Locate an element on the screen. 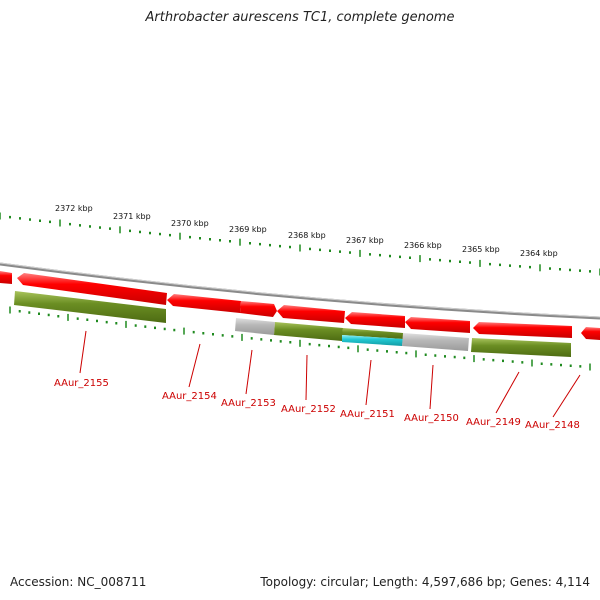 The height and width of the screenshot is (600, 600). genome-backbone is located at coordinates (300, 291).